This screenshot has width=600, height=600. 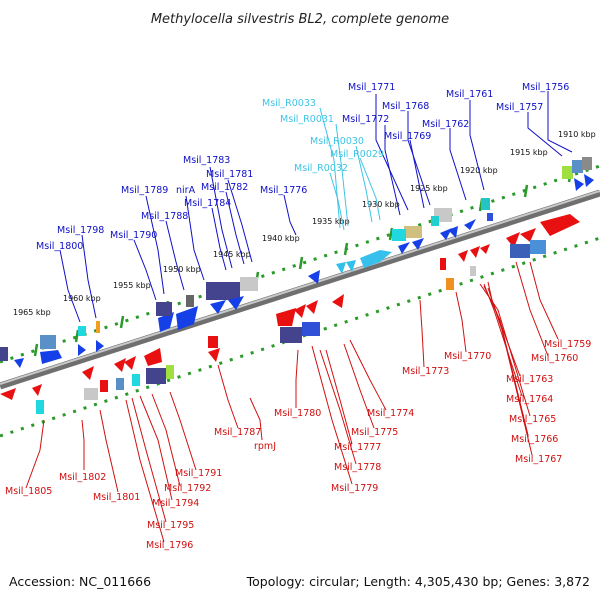 What do you see at coordinates (206, 160) in the screenshot?
I see `gene-label: Msil_1783` at bounding box center [206, 160].